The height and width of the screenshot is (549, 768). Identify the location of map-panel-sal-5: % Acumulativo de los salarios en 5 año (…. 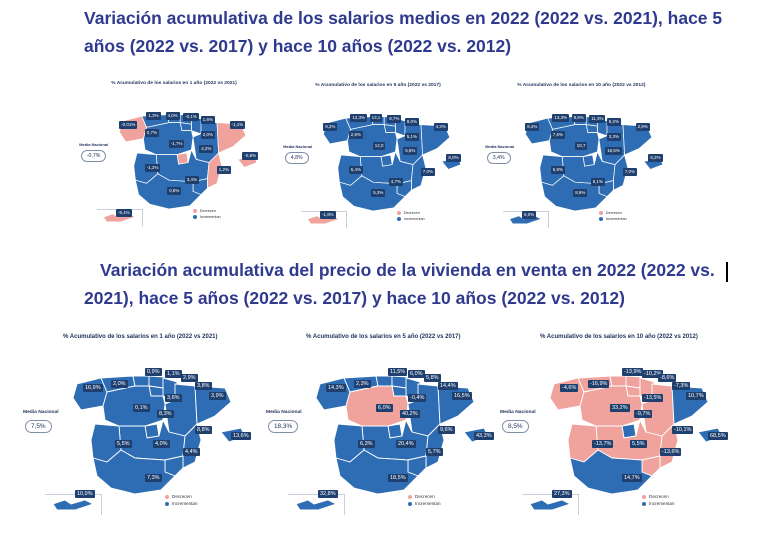
(383, 156).